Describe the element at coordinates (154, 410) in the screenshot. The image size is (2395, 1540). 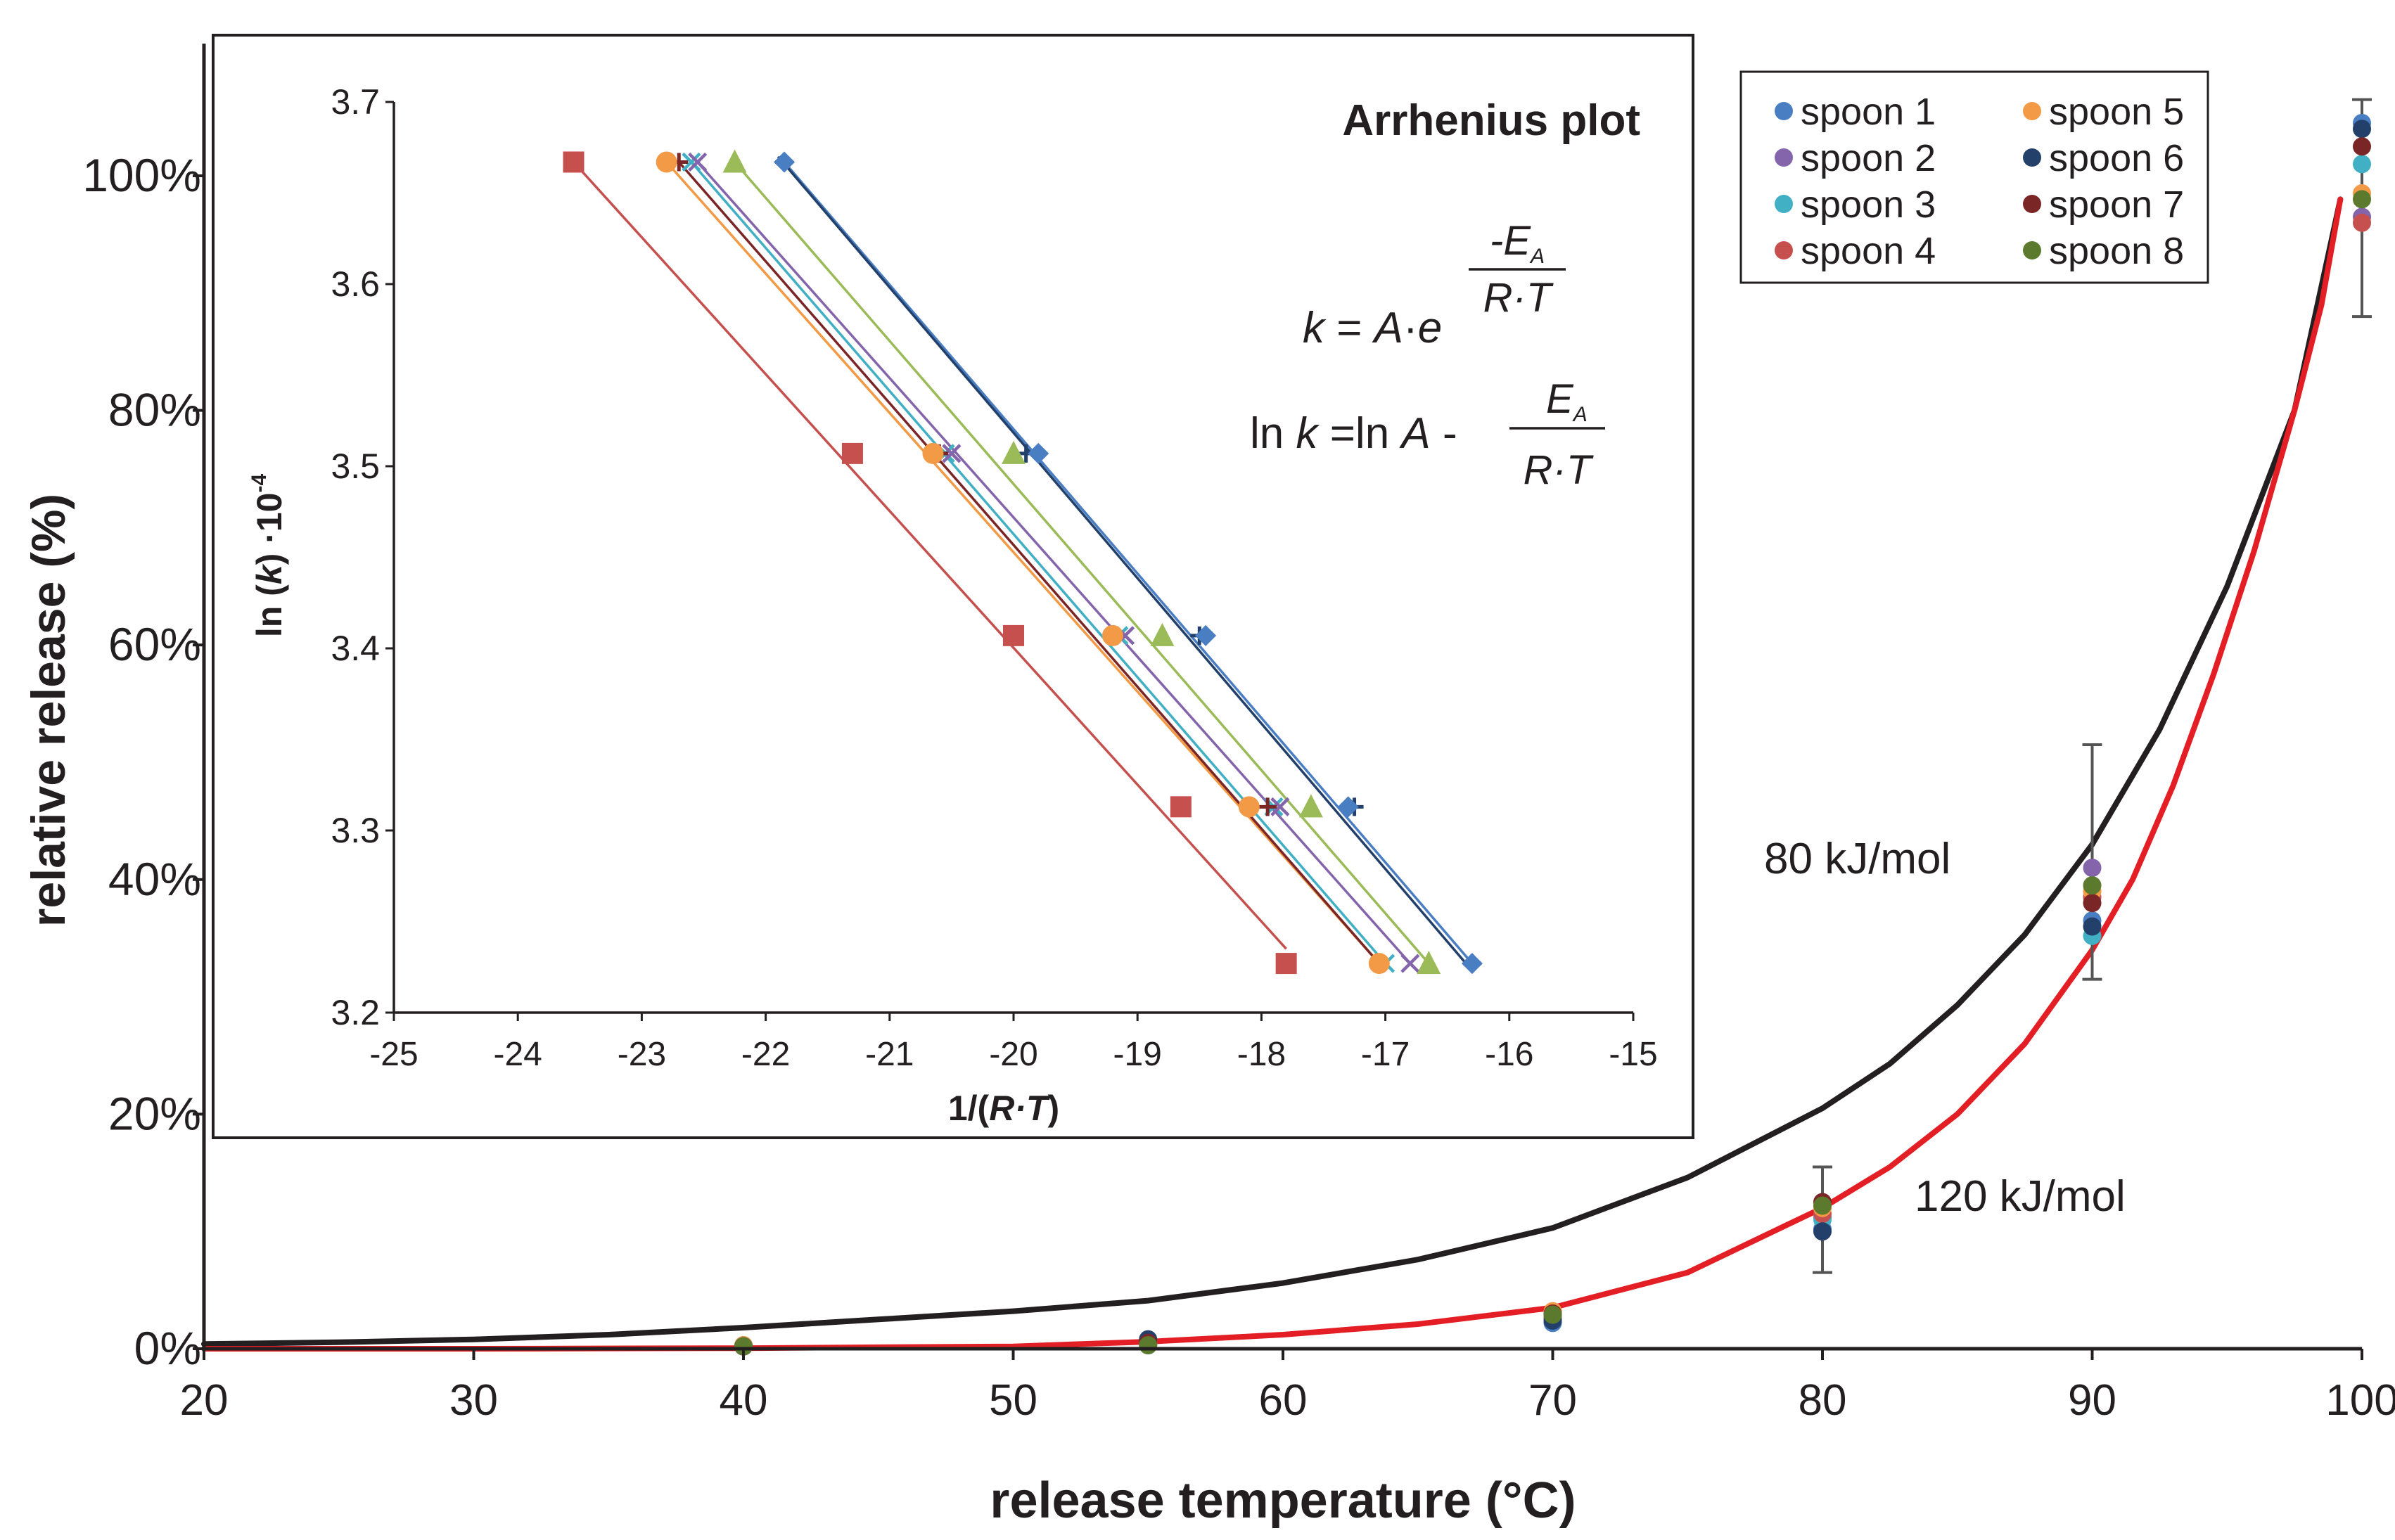
I see `y-tick-label: 80%` at that location.